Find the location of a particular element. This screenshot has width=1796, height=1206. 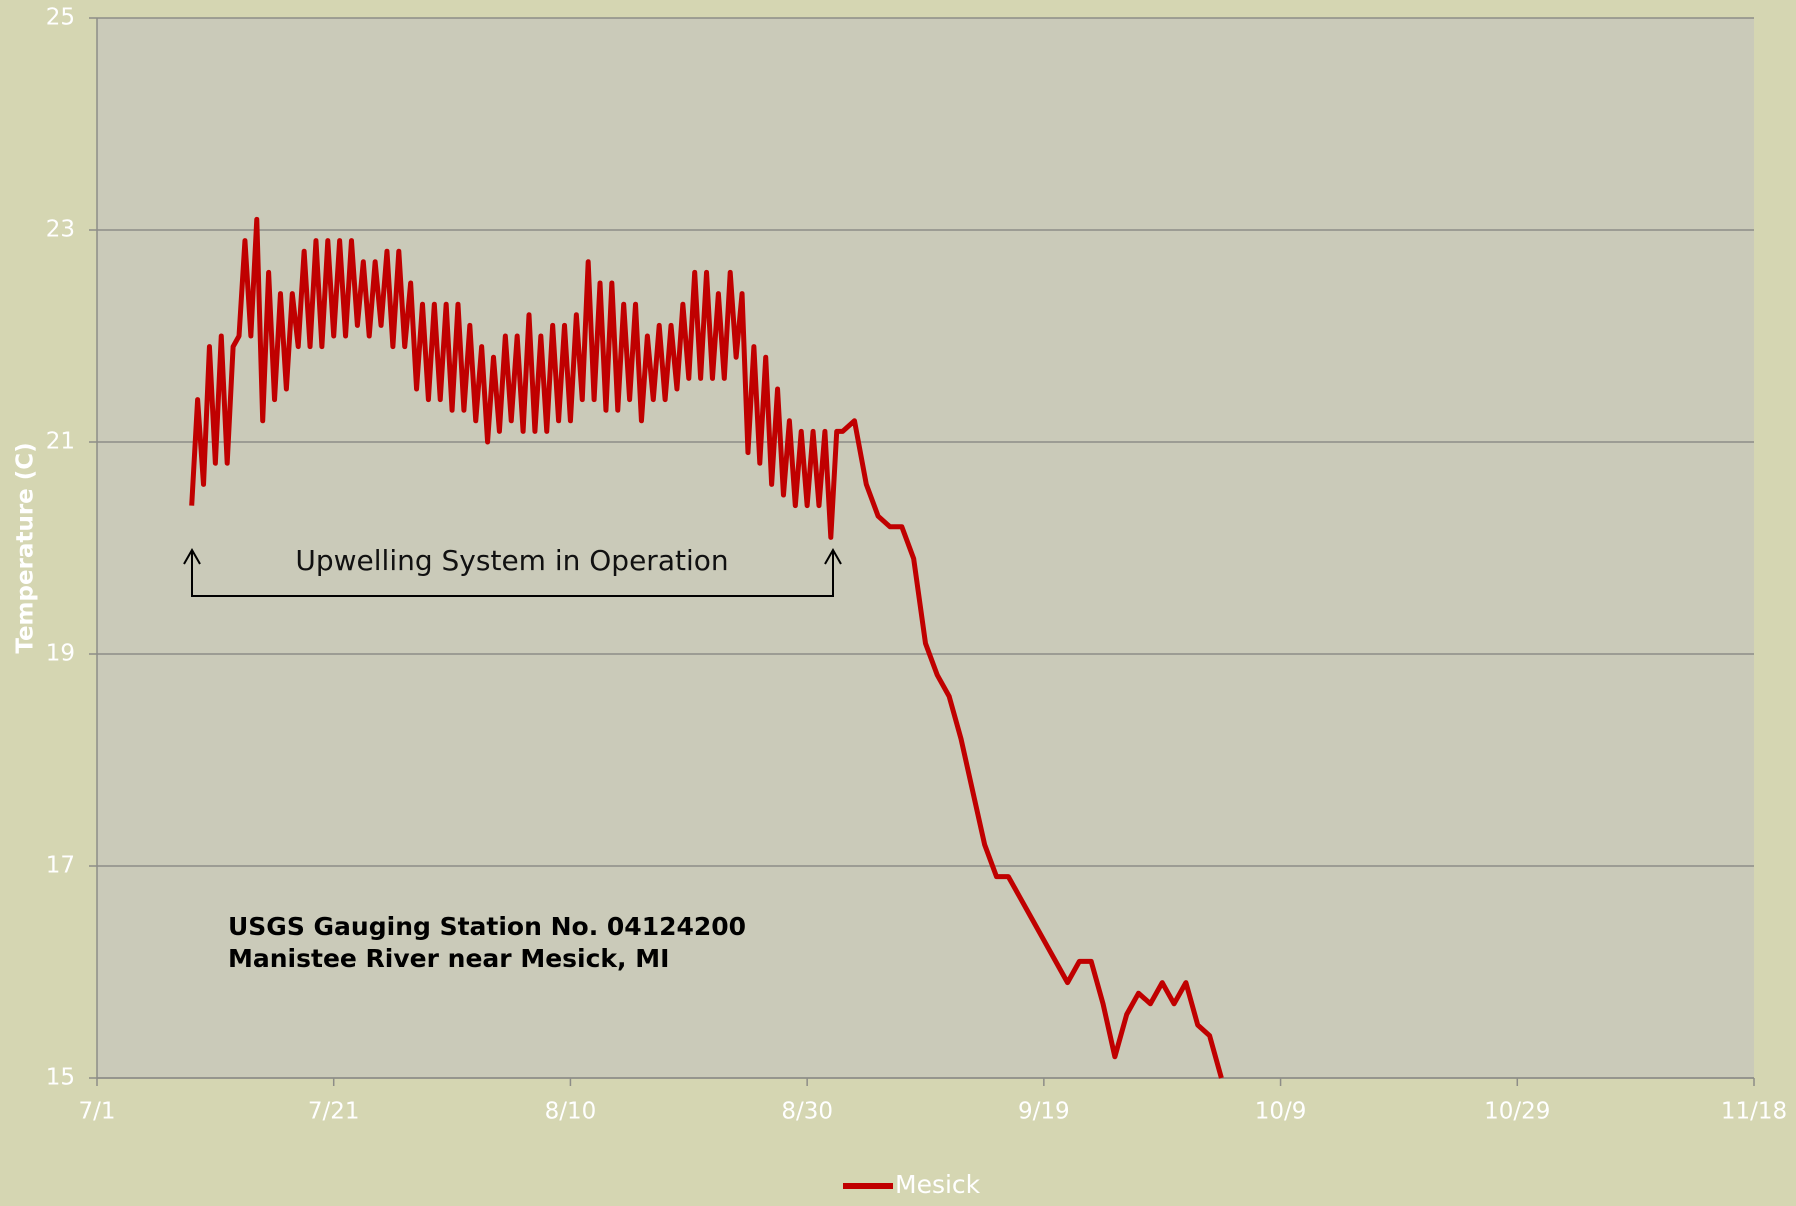

y-axis-label: Temperature (C) is located at coordinates (26, 547).